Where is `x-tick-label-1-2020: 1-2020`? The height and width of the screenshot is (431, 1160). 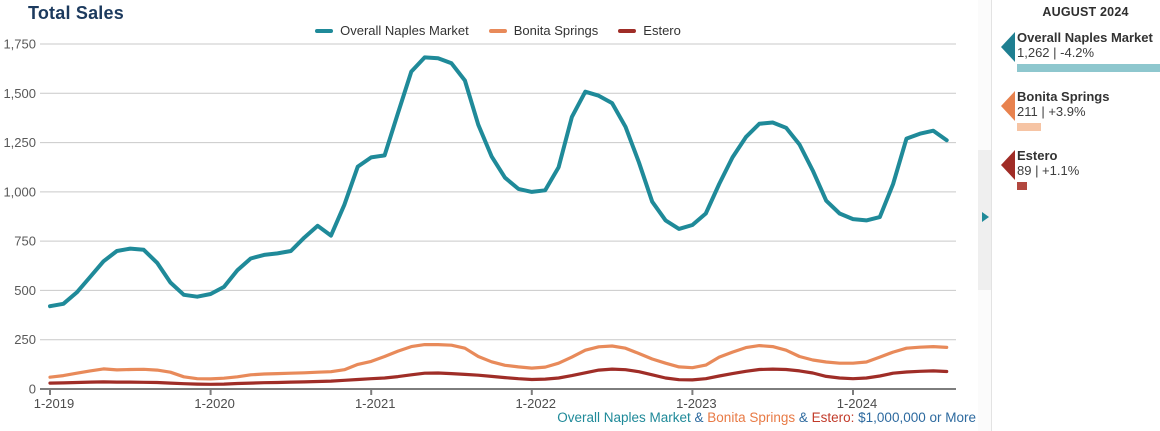
x-tick-label-1-2020: 1-2020 is located at coordinates (214, 403).